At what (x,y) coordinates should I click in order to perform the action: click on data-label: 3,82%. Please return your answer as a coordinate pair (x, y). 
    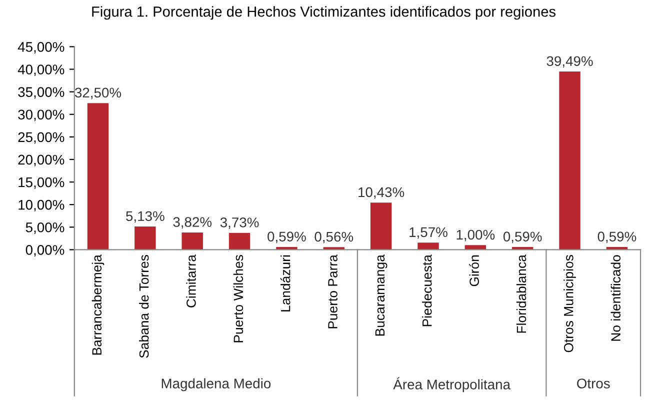
    Looking at the image, I should click on (192, 223).